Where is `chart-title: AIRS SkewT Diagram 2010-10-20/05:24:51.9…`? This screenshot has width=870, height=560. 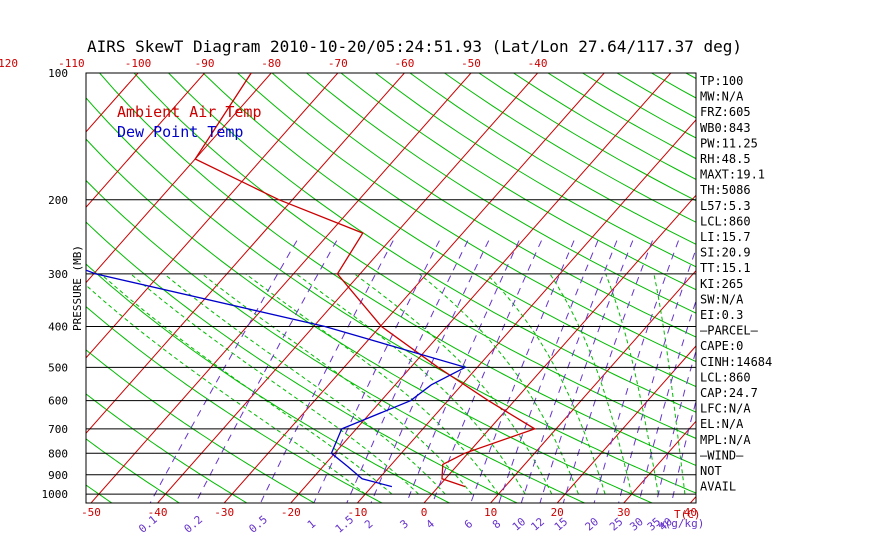
chart-title: AIRS SkewT Diagram 2010-10-20/05:24:51.9… is located at coordinates (414, 46).